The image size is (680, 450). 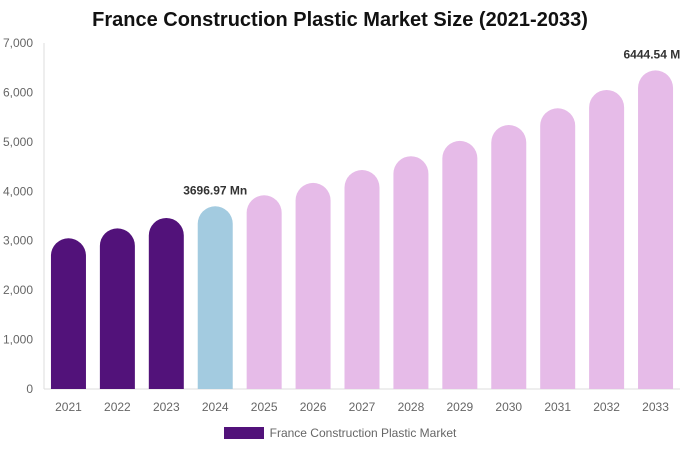 What do you see at coordinates (362, 407) in the screenshot?
I see `x-tick-label: 2027` at bounding box center [362, 407].